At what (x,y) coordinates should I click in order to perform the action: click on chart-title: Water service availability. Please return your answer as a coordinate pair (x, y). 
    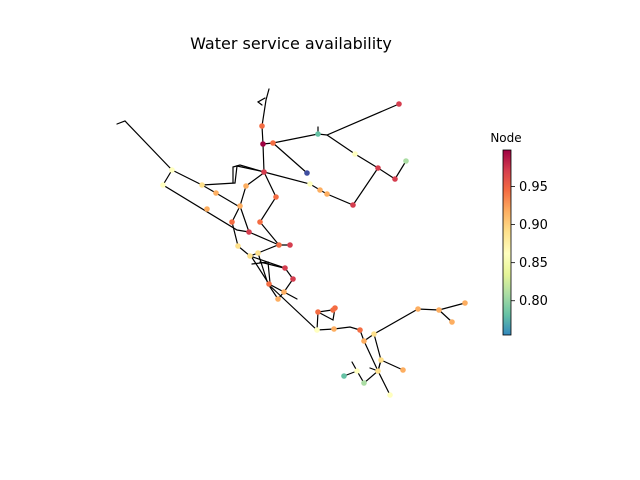
    Looking at the image, I should click on (291, 43).